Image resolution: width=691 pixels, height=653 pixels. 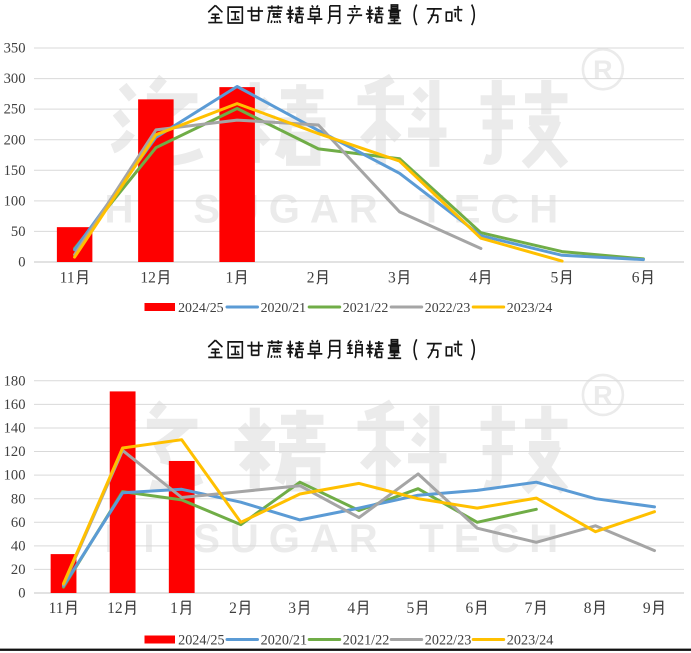 What do you see at coordinates (15, 452) in the screenshot?
I see `svg-text: 120` at bounding box center [15, 452].